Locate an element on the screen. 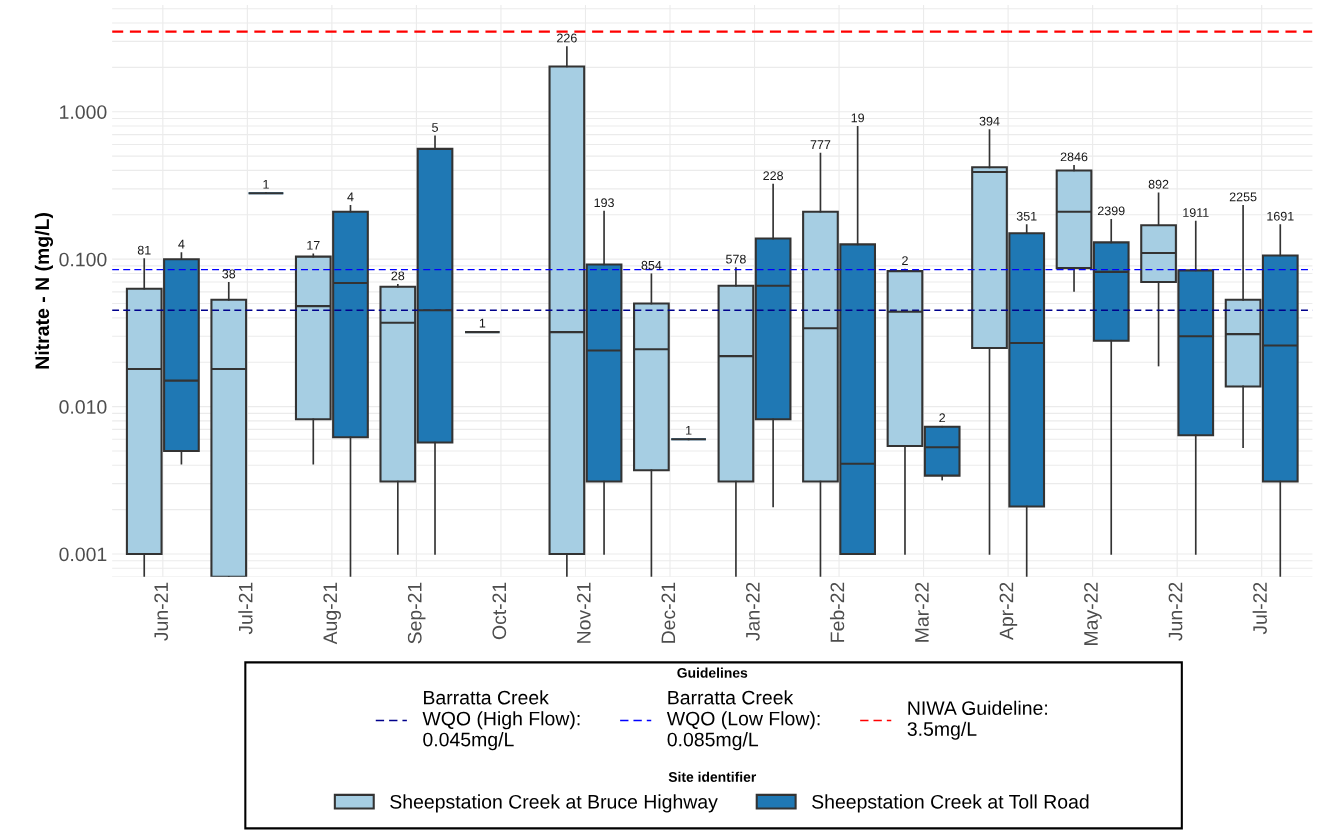 The height and width of the screenshot is (830, 1319). text: 228 is located at coordinates (773, 176).